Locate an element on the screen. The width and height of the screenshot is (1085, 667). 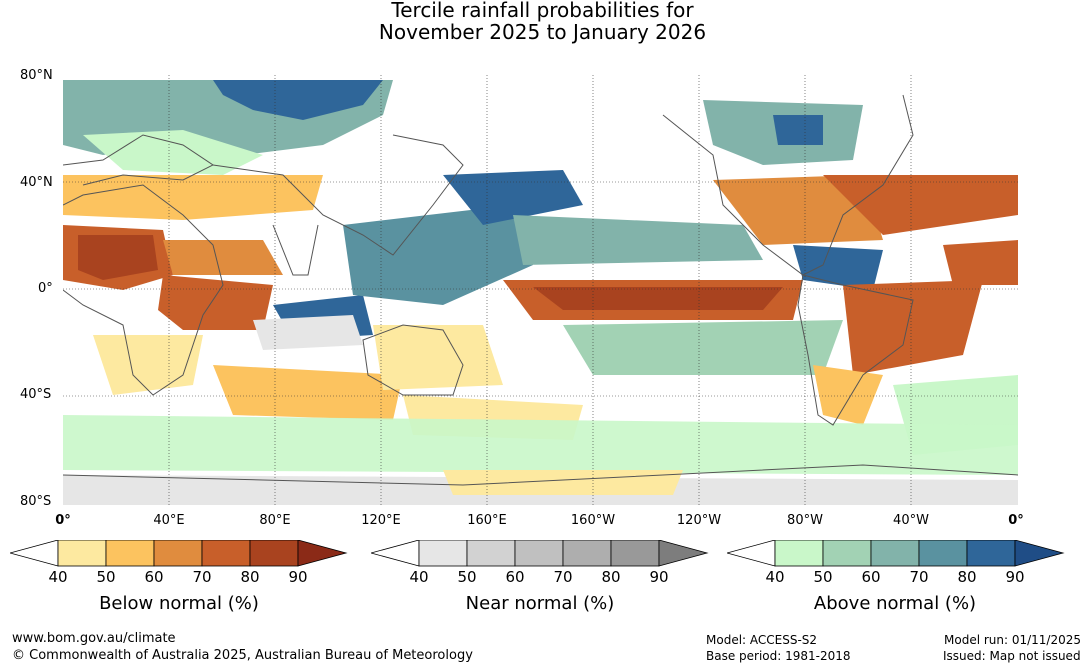
coast-india is located at coordinates (295, 250).